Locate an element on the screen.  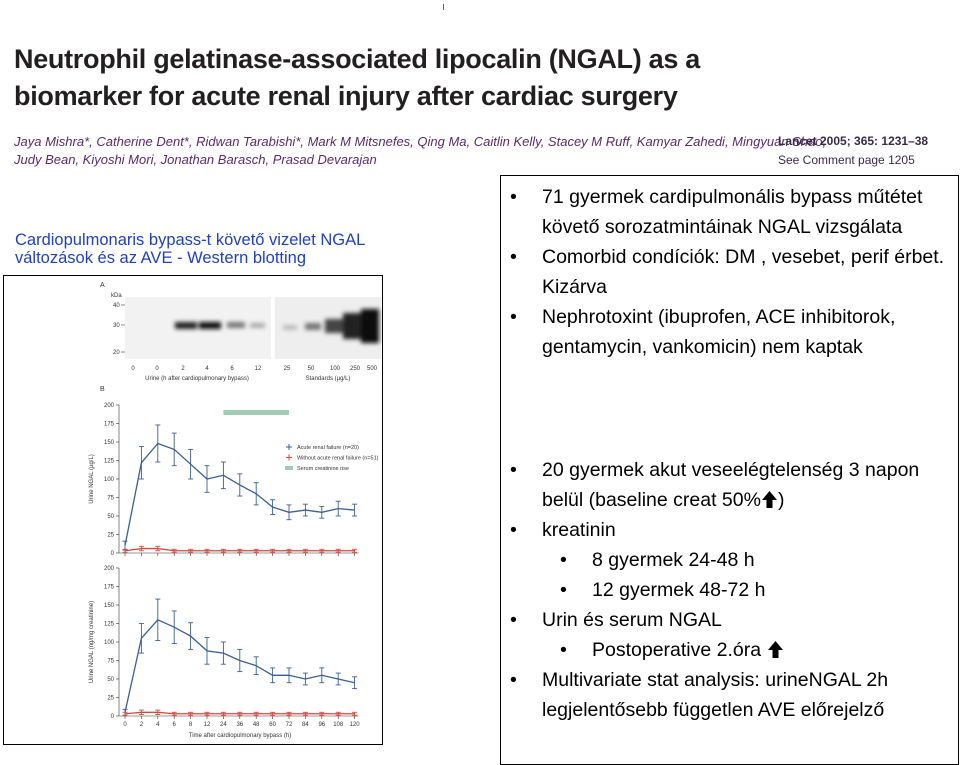
x-tick-label: 120 is located at coordinates (355, 725).